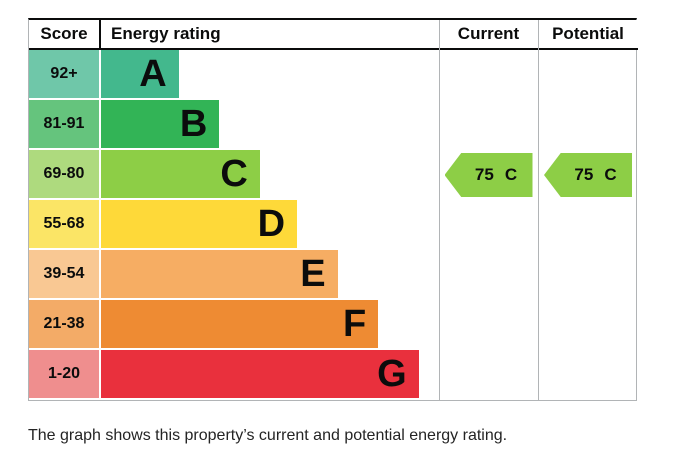  Describe the element at coordinates (160, 125) in the screenshot. I see `band-bar: B` at that location.